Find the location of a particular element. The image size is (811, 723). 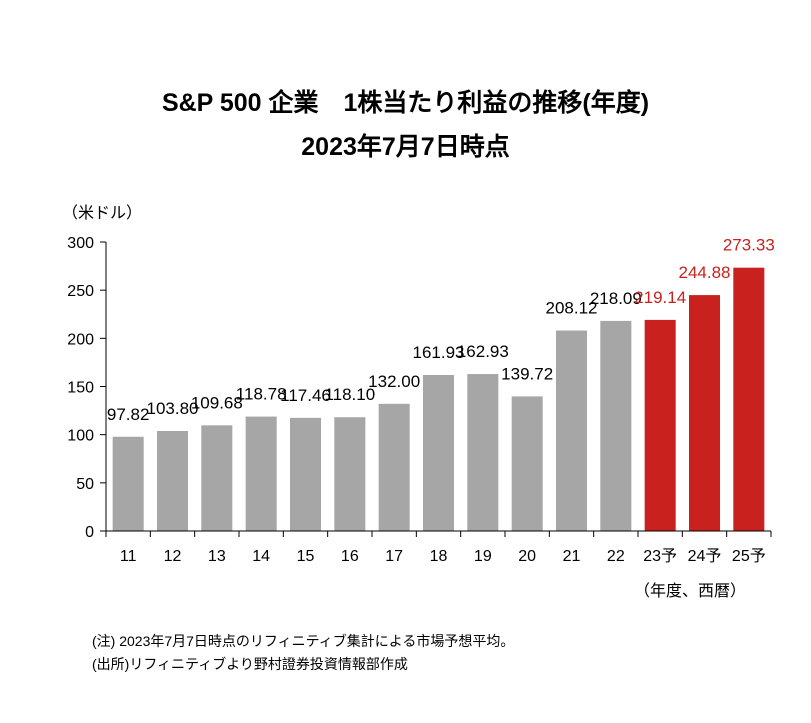

value-label: 103.80 is located at coordinates (173, 408).